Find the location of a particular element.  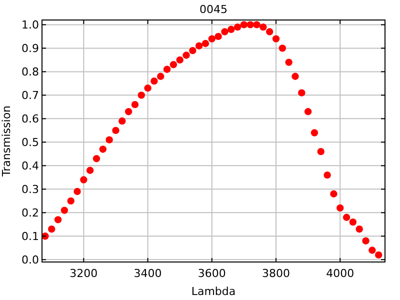

x-tick-label: 3200 is located at coordinates (84, 273).